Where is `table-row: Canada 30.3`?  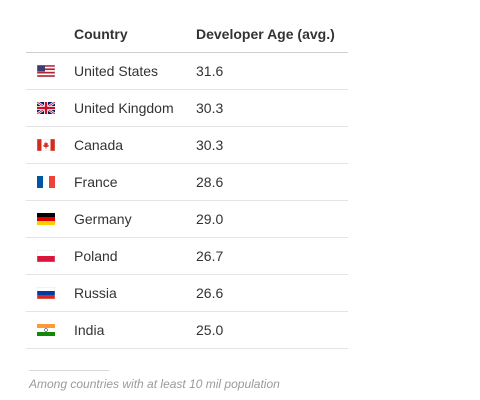
table-row: Canada 30.3 is located at coordinates (187, 145).